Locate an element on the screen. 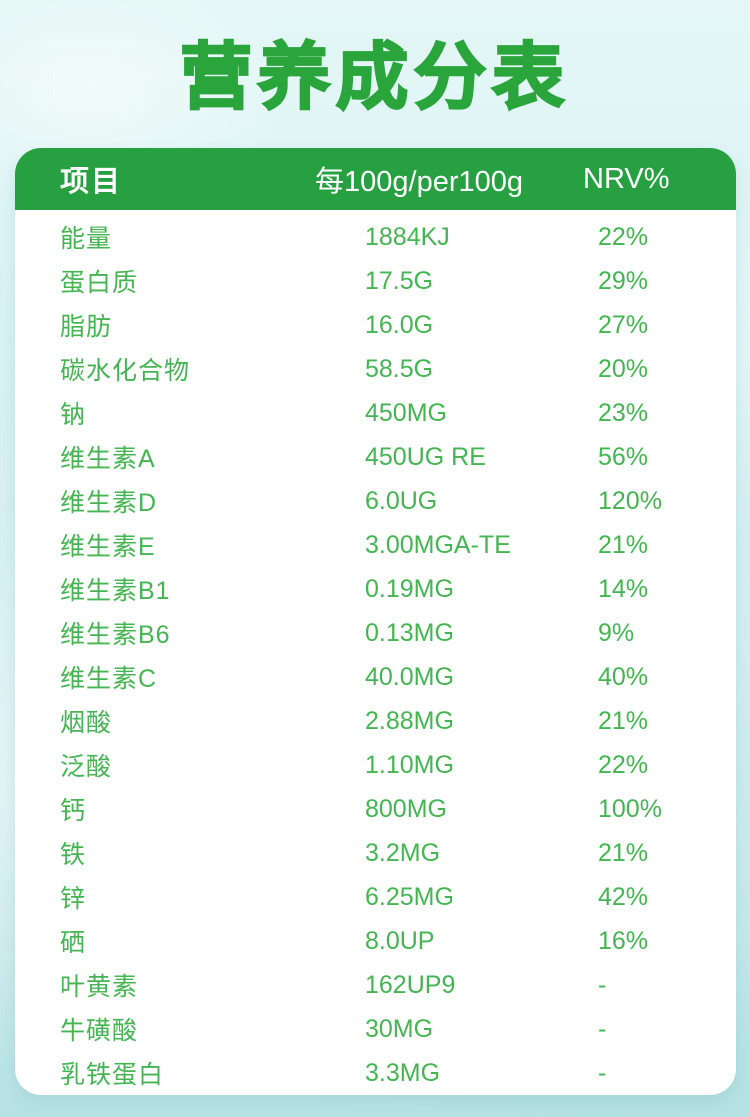 The image size is (750, 1117). row-per100g-value: 8.0UP is located at coordinates (400, 940).